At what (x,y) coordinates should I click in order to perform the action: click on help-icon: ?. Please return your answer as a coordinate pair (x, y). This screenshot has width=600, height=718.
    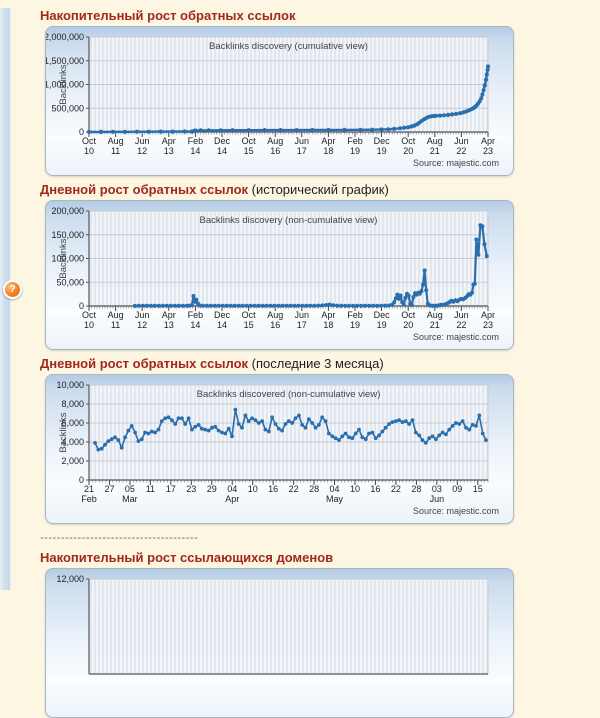
    Looking at the image, I should click on (12, 289).